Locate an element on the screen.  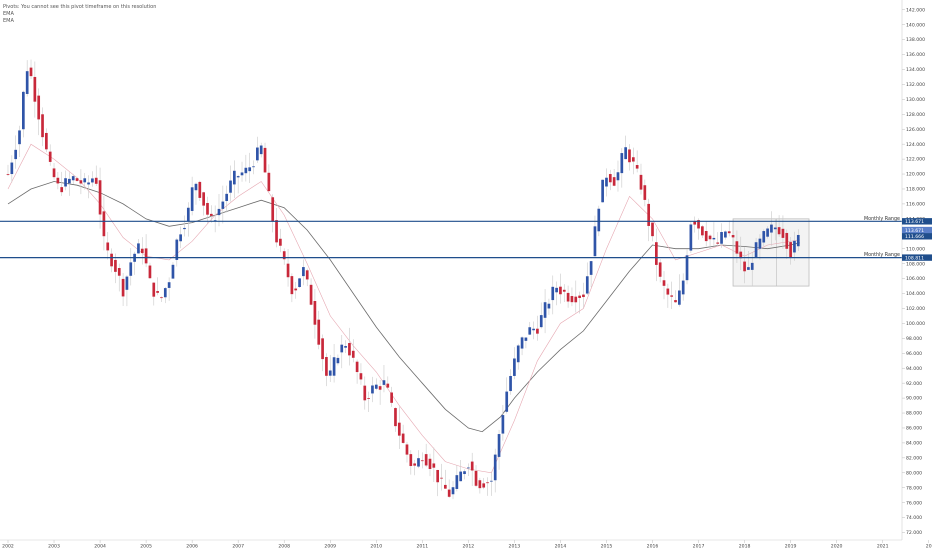
price-tick-label: 124.000 is located at coordinates (915, 145).